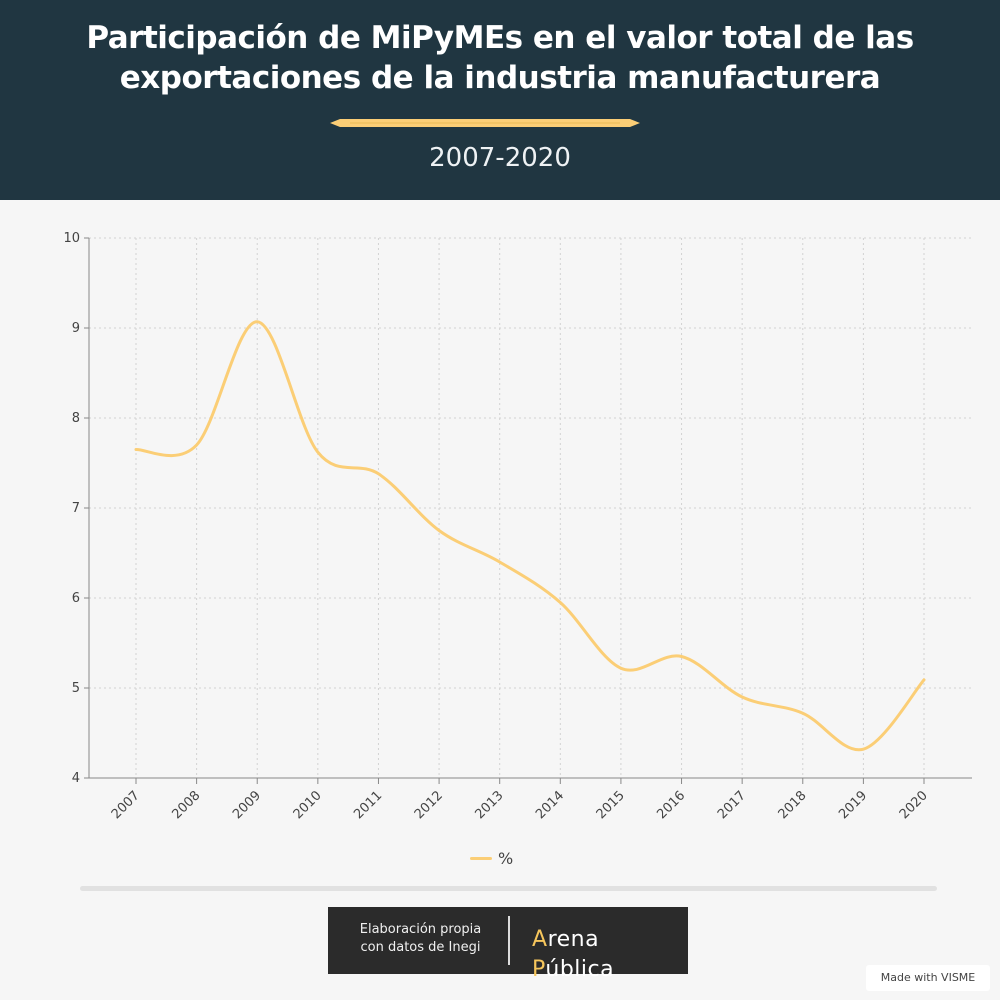 The height and width of the screenshot is (1000, 1000). Describe the element at coordinates (853, 805) in the screenshot. I see `x-tick-label: 2019` at that location.